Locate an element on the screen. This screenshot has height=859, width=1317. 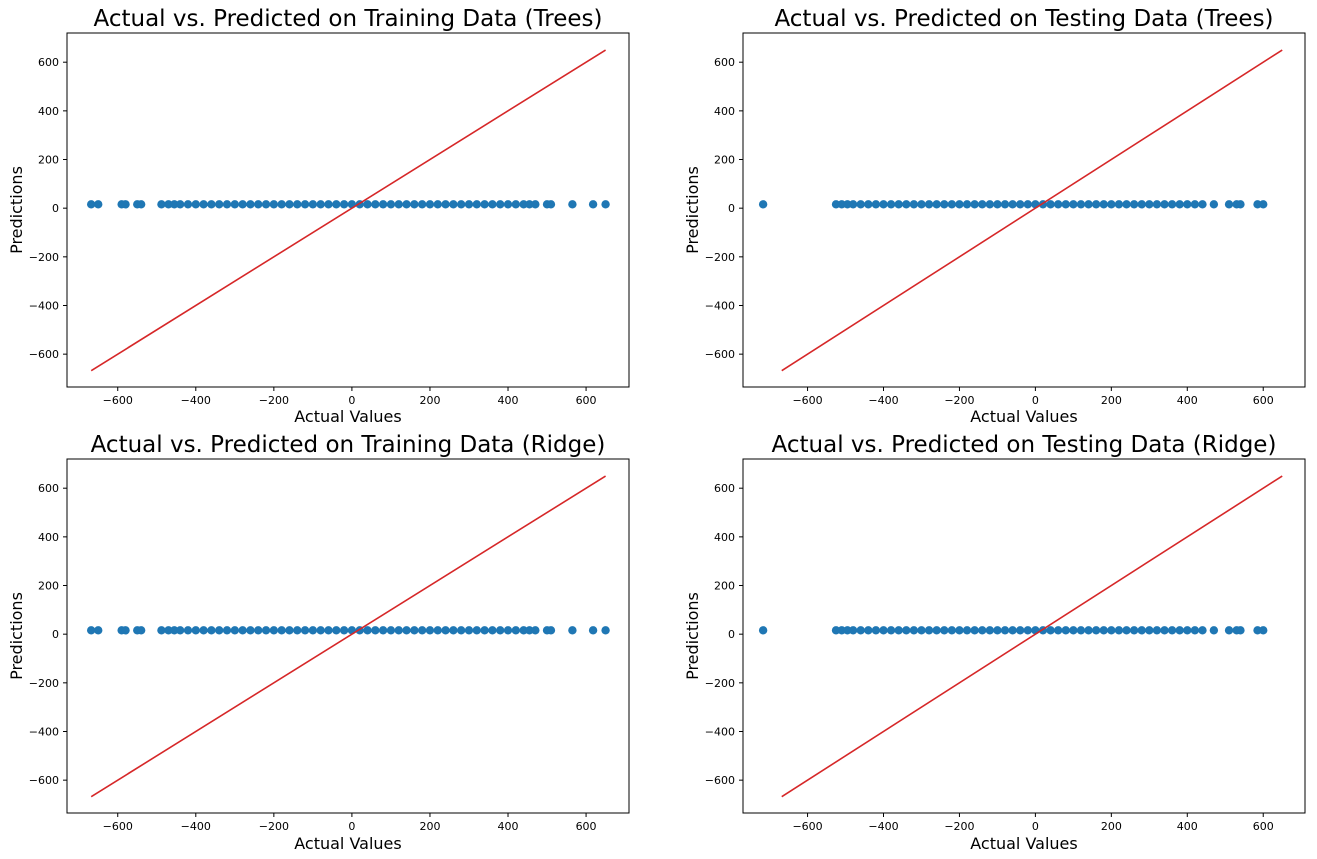
x-tick-label: 600 is located at coordinates (586, 400).